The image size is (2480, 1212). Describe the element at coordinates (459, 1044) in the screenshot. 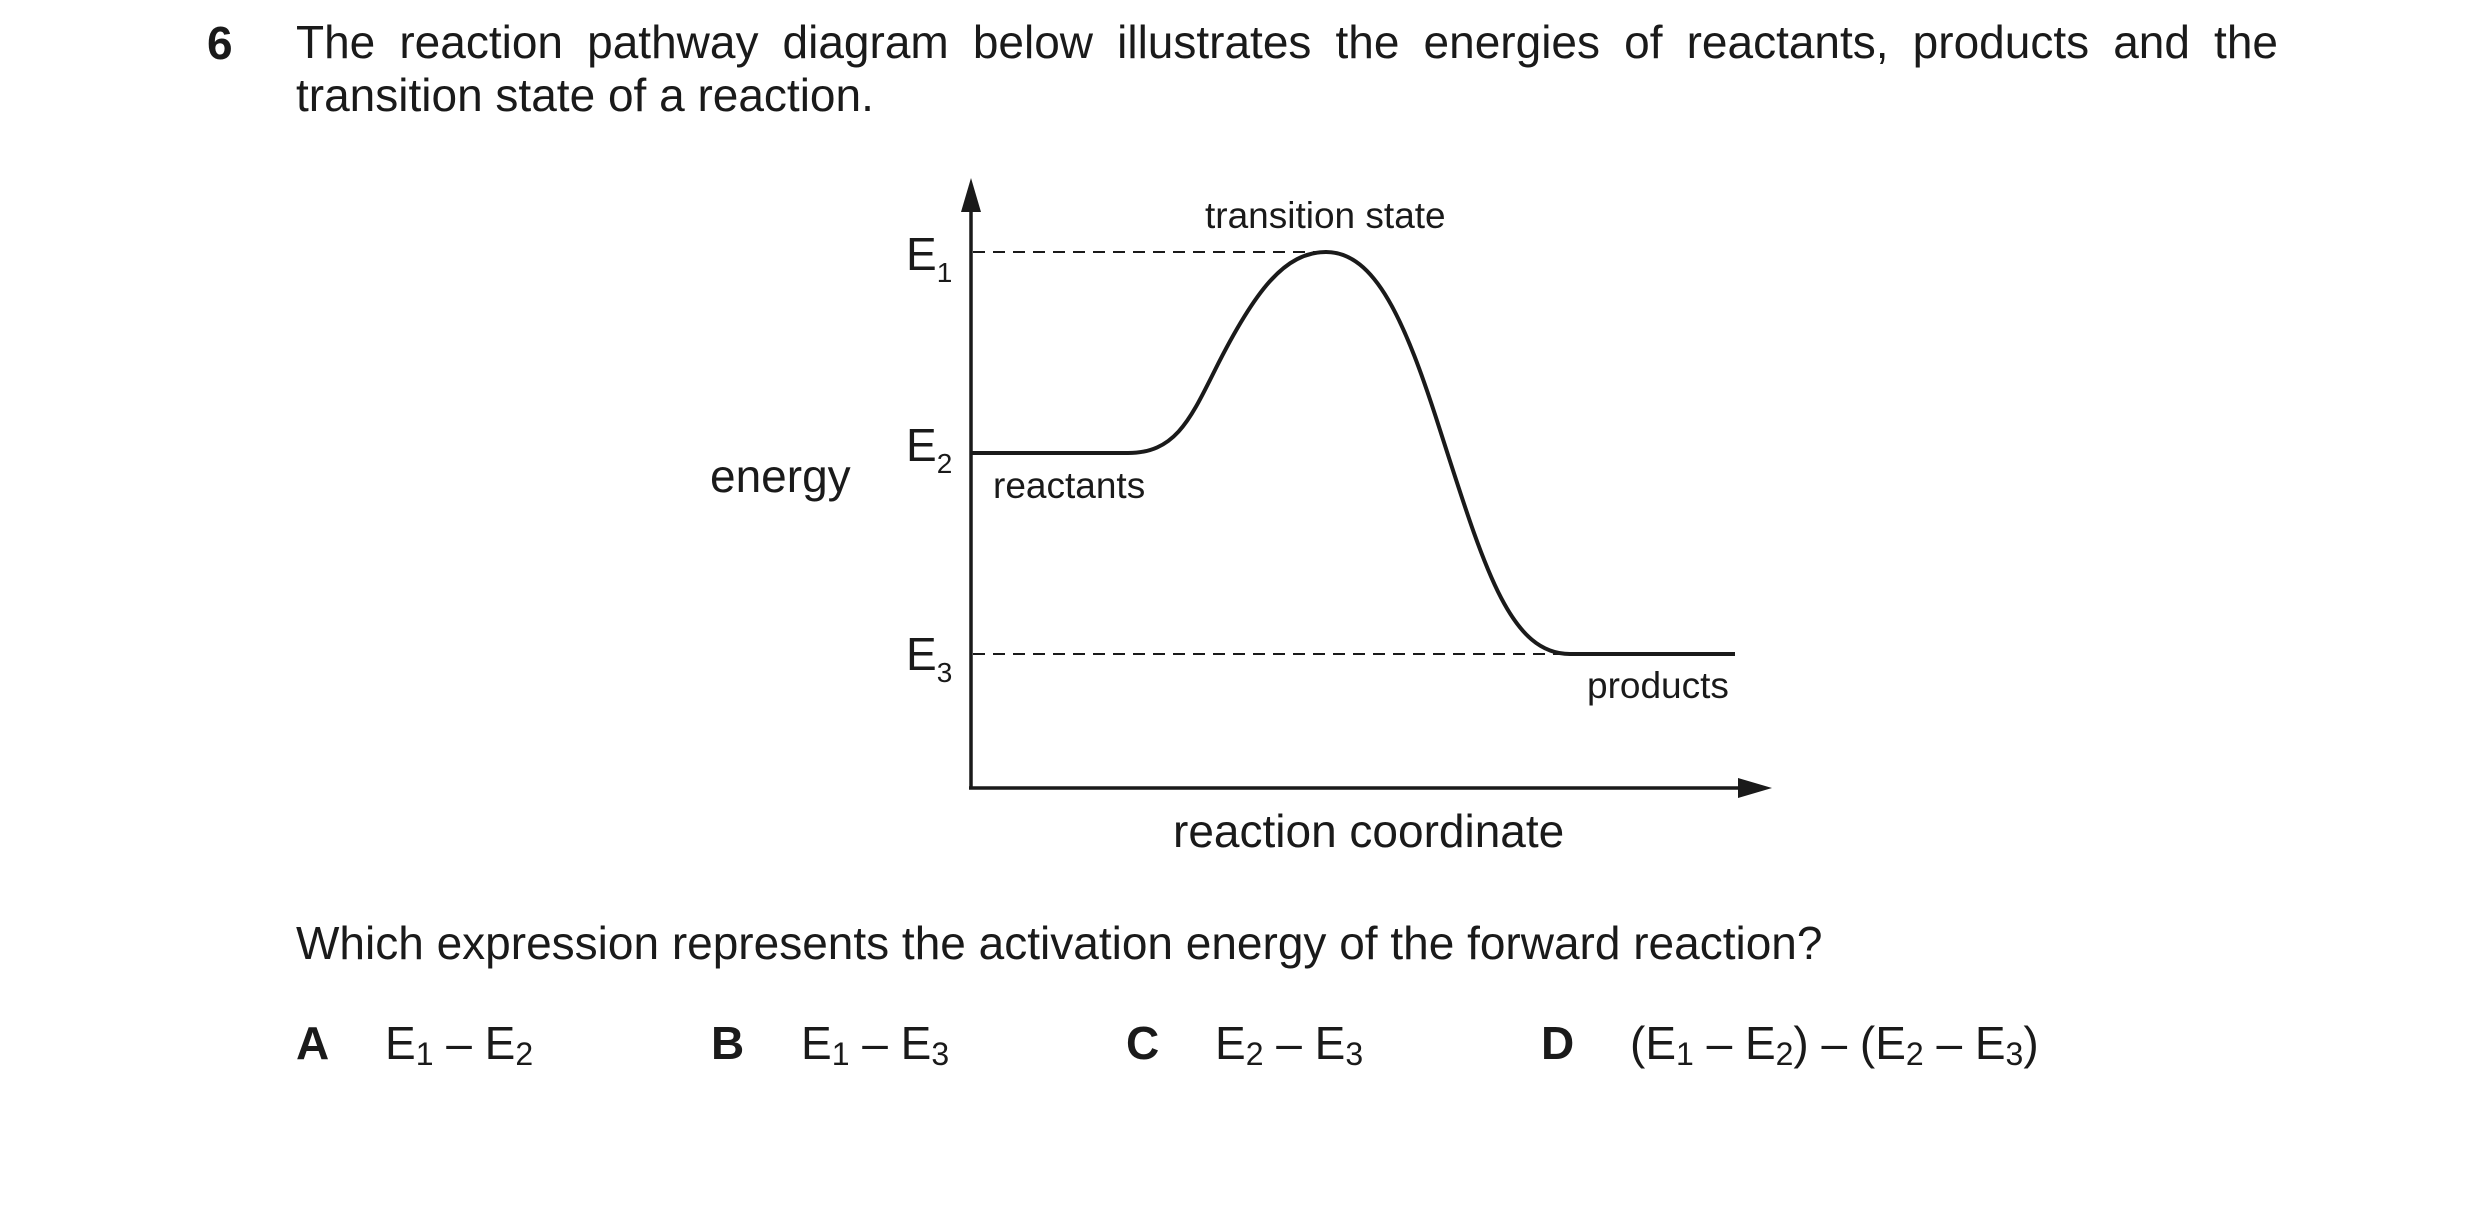

I see `option-a-expression: E1 – E2` at that location.